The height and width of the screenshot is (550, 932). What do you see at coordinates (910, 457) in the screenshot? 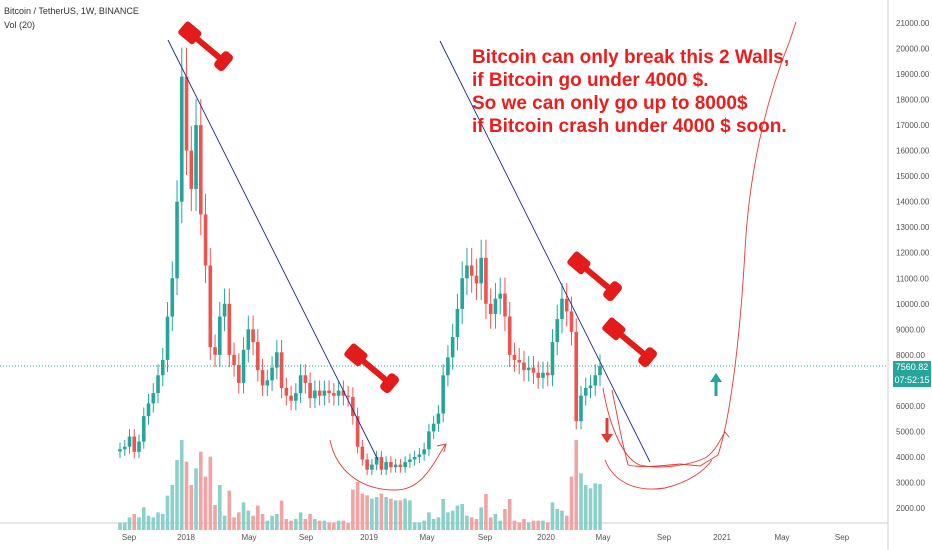
I see `y-tick-label: 4000.00` at bounding box center [910, 457].